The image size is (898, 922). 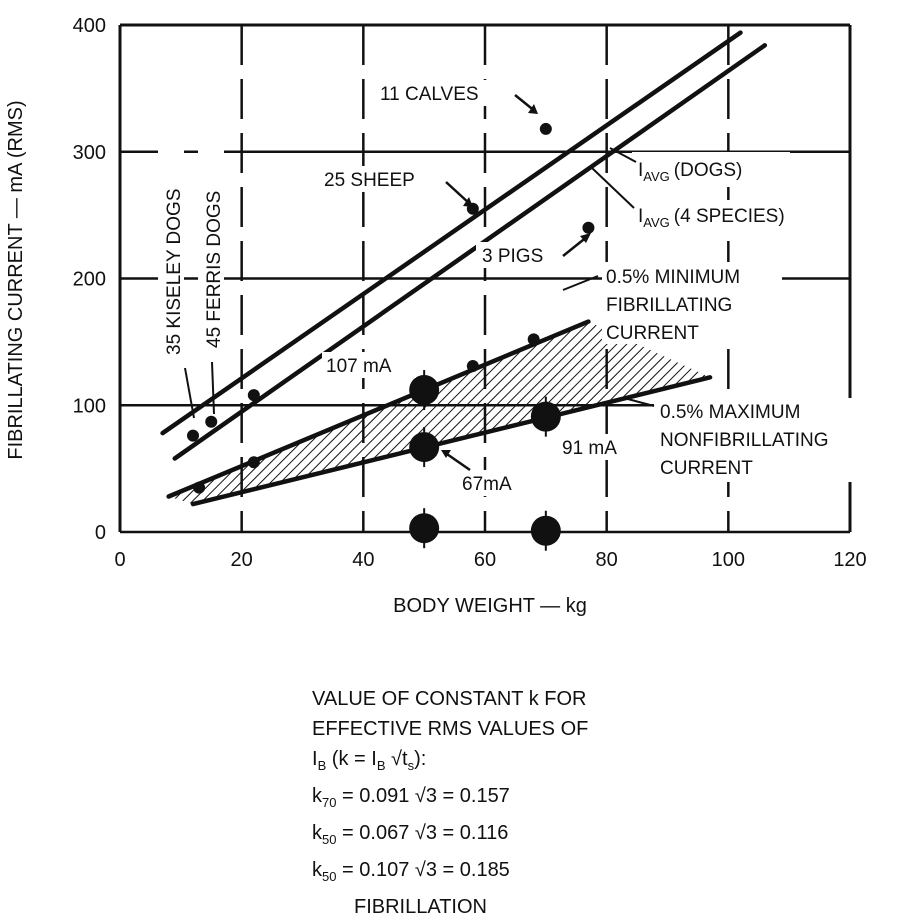 What do you see at coordinates (174, 271) in the screenshot?
I see `kiseley-label: 35 KISELEY DOGS` at bounding box center [174, 271].